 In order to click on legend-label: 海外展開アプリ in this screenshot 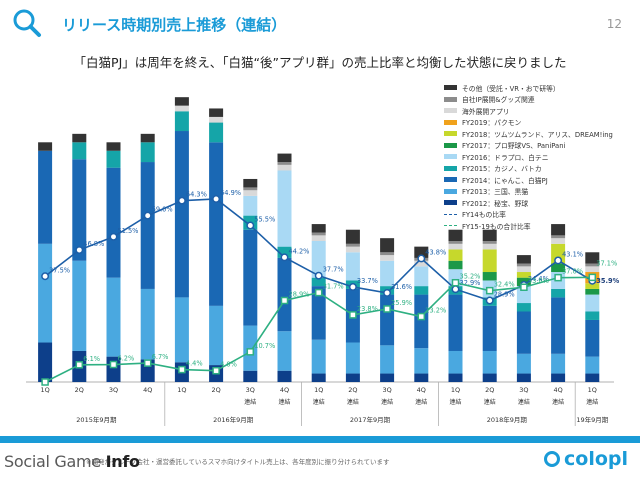, I will do `click(486, 111)`.